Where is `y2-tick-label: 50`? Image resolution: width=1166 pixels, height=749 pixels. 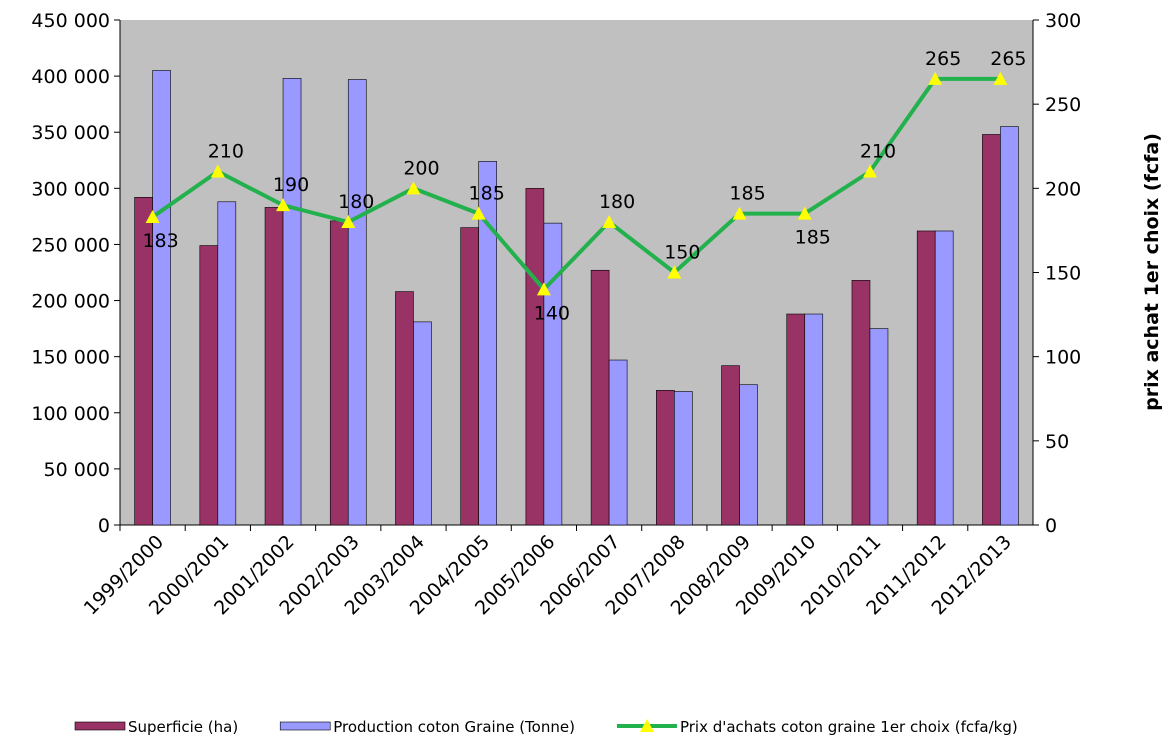
y2-tick-label: 50 is located at coordinates (1057, 442).